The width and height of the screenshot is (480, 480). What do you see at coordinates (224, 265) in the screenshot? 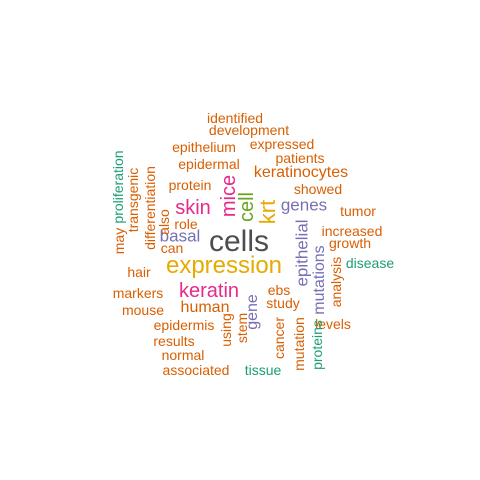
I see `word-expression: expression` at bounding box center [224, 265].